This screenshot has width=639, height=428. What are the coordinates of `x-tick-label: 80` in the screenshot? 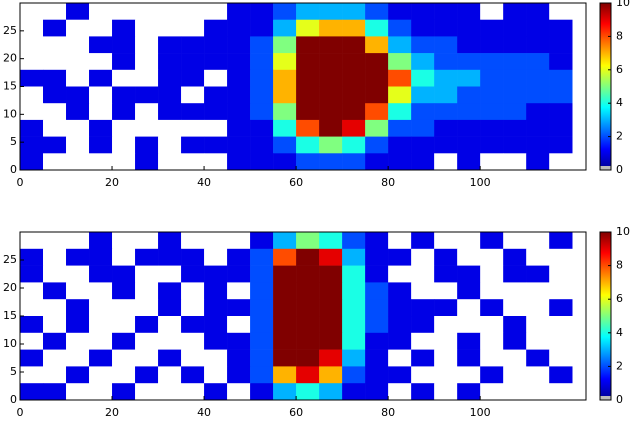 It's located at (388, 182).